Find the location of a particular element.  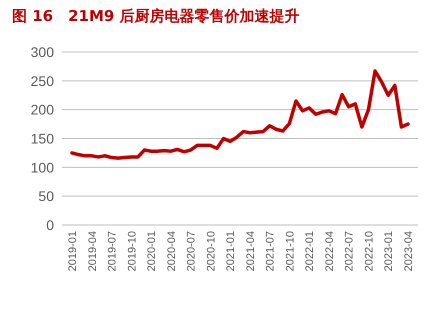

x-tick-label: 2020-01 is located at coordinates (152, 251).